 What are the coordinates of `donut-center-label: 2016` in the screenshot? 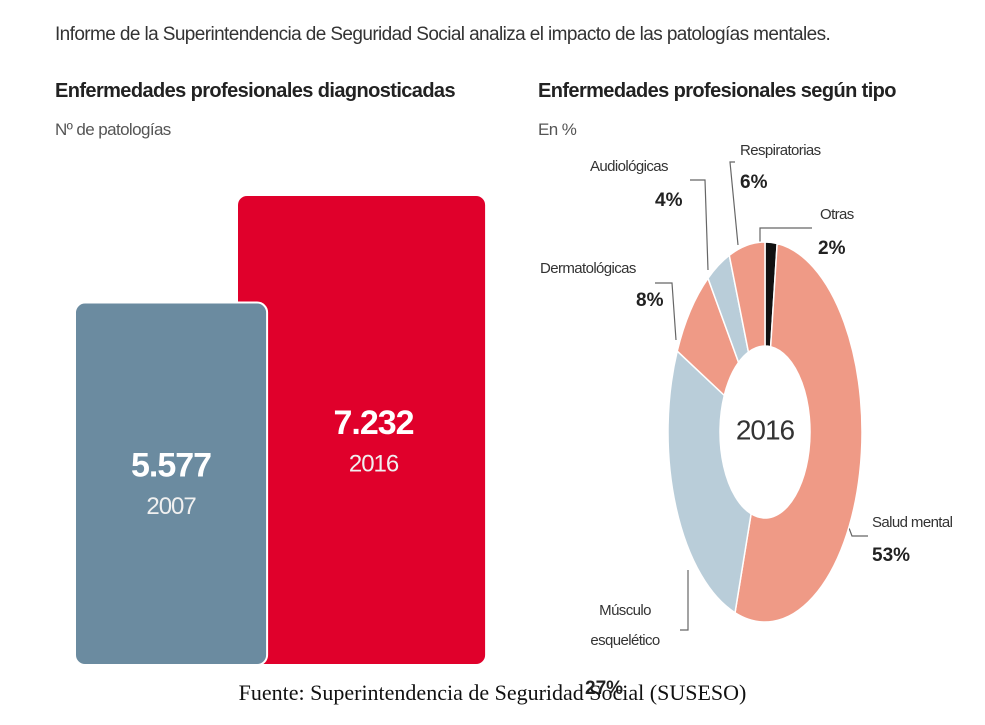 It's located at (765, 429).